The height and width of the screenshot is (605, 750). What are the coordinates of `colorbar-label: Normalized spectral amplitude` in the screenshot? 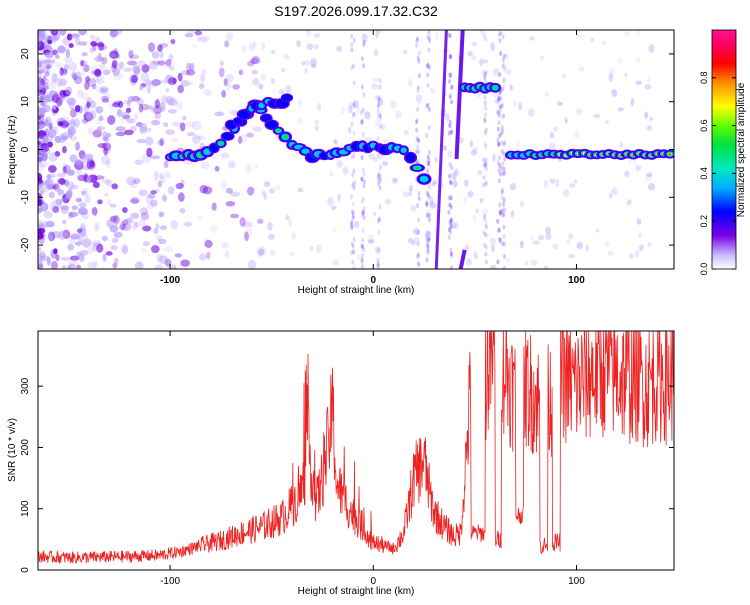 It's located at (741, 149).